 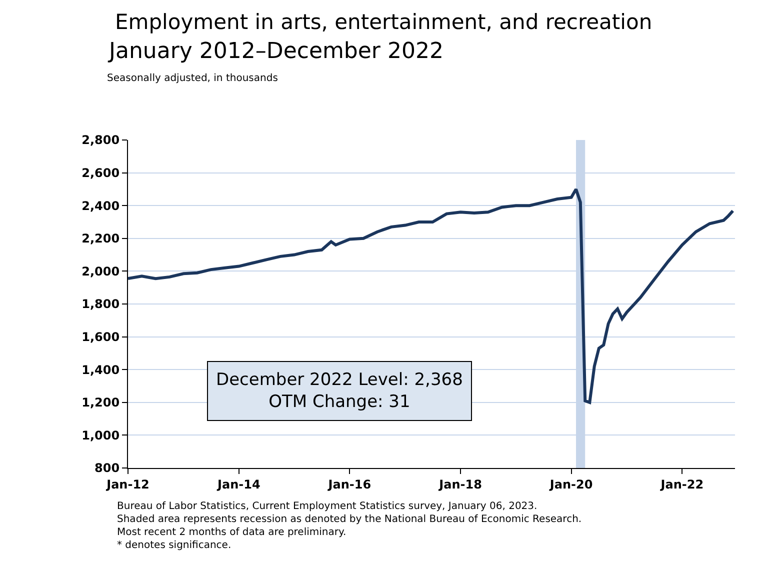 I want to click on y-tick-label: 1,200, so click(x=101, y=403).